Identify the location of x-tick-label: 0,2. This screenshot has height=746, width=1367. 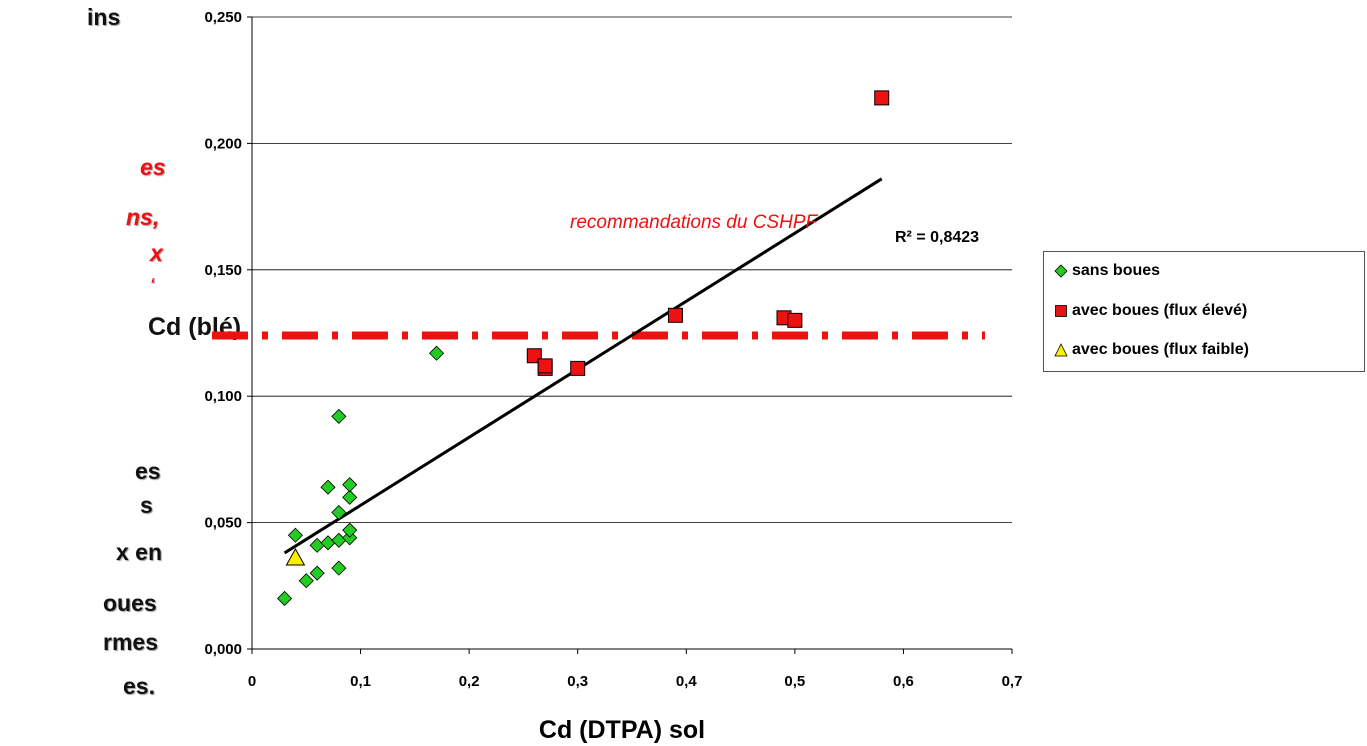
(469, 681).